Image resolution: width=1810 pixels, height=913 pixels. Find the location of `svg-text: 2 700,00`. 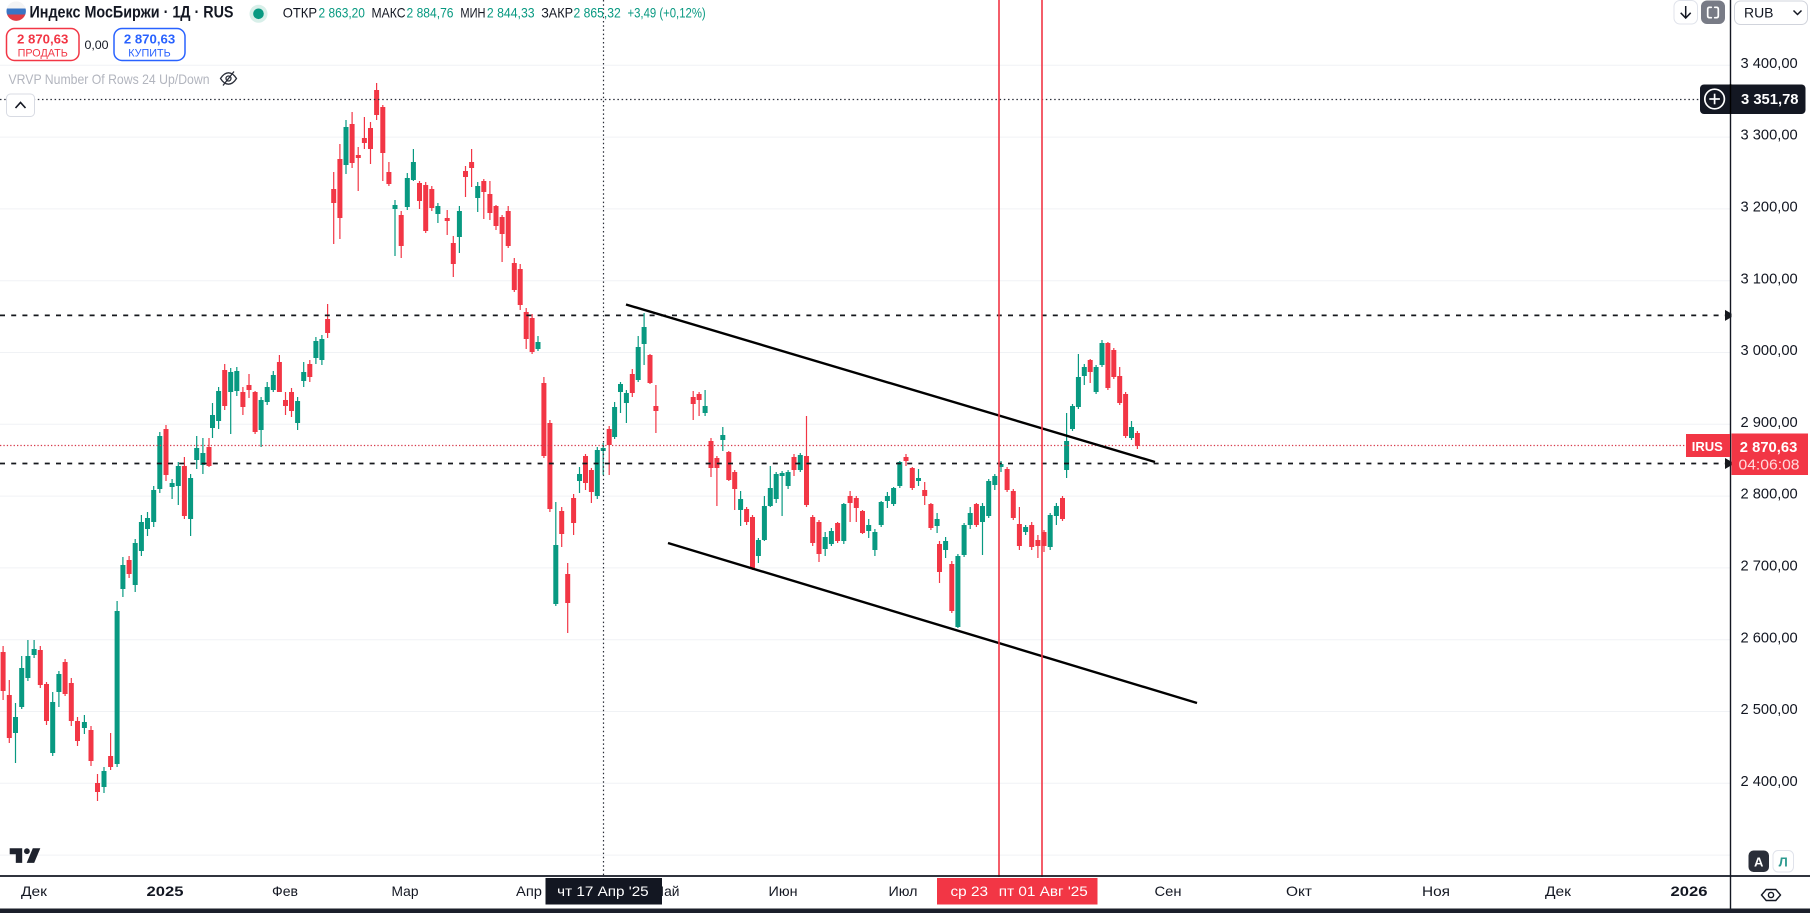

svg-text: 2 700,00 is located at coordinates (1769, 567).